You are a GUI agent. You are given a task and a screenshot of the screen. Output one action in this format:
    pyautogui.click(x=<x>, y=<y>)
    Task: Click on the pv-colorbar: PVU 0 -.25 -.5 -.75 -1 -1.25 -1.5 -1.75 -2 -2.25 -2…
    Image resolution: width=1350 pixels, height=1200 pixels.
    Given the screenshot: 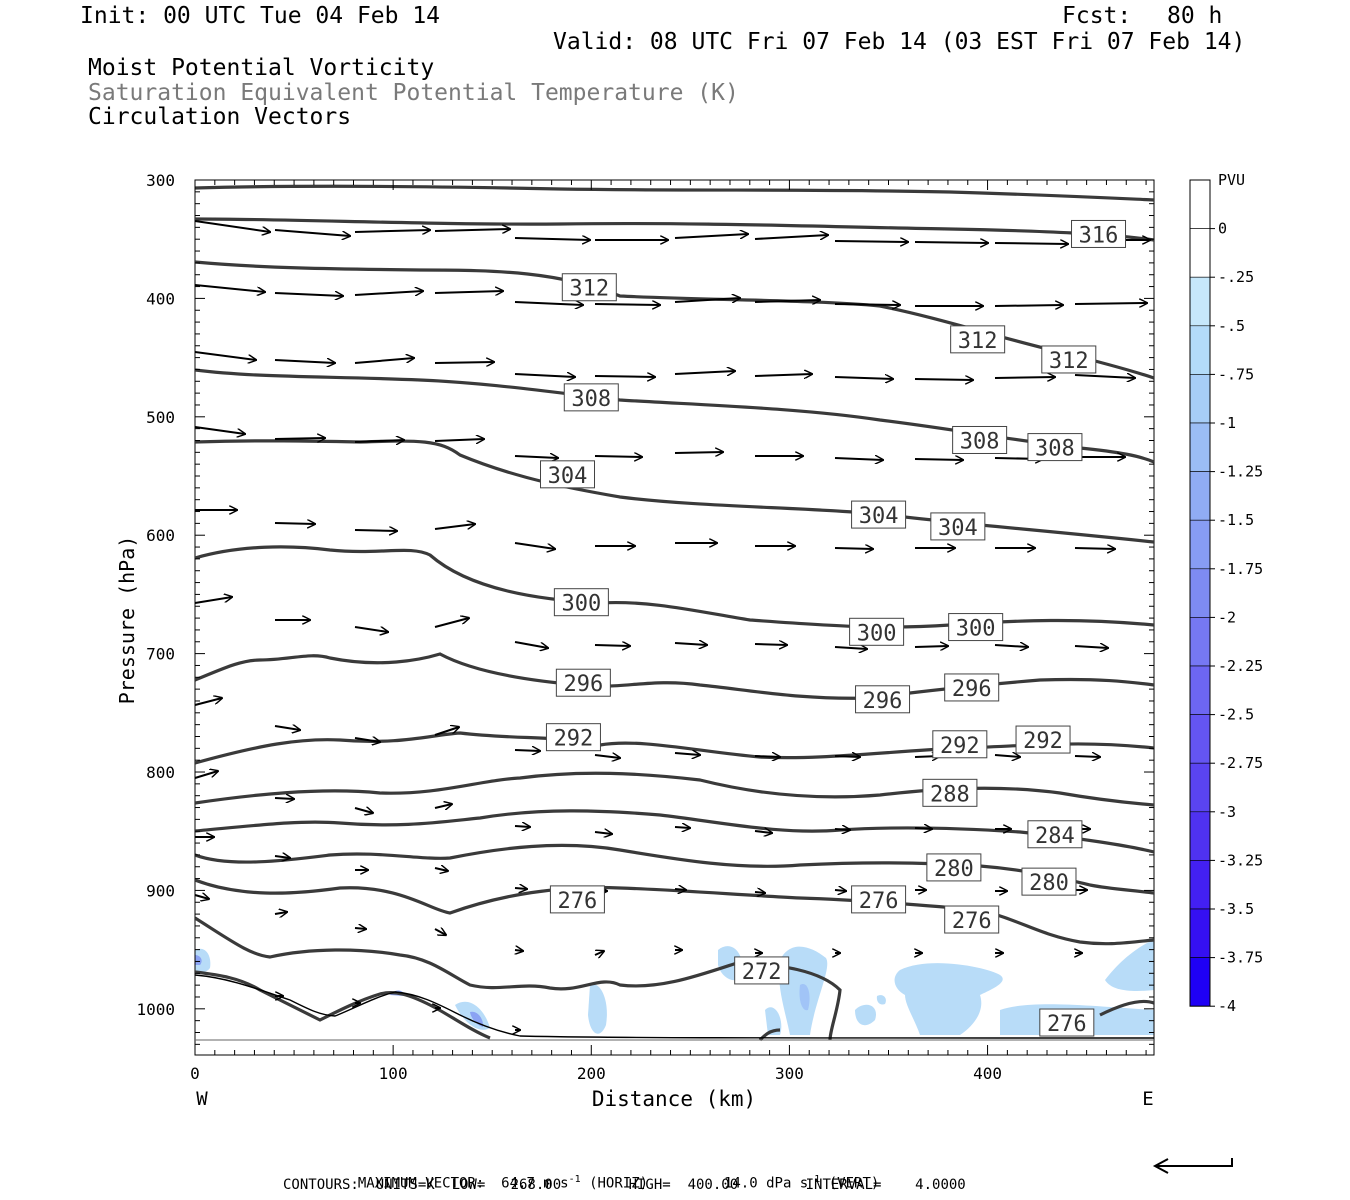 What is the action you would take?
    pyautogui.click(x=1226, y=593)
    